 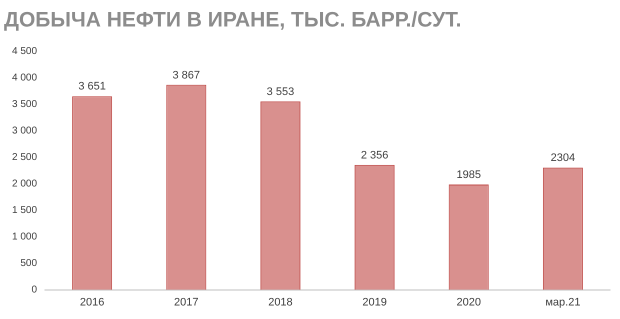 What do you see at coordinates (25, 184) in the screenshot?
I see `y-tick-label: 2 000` at bounding box center [25, 184].